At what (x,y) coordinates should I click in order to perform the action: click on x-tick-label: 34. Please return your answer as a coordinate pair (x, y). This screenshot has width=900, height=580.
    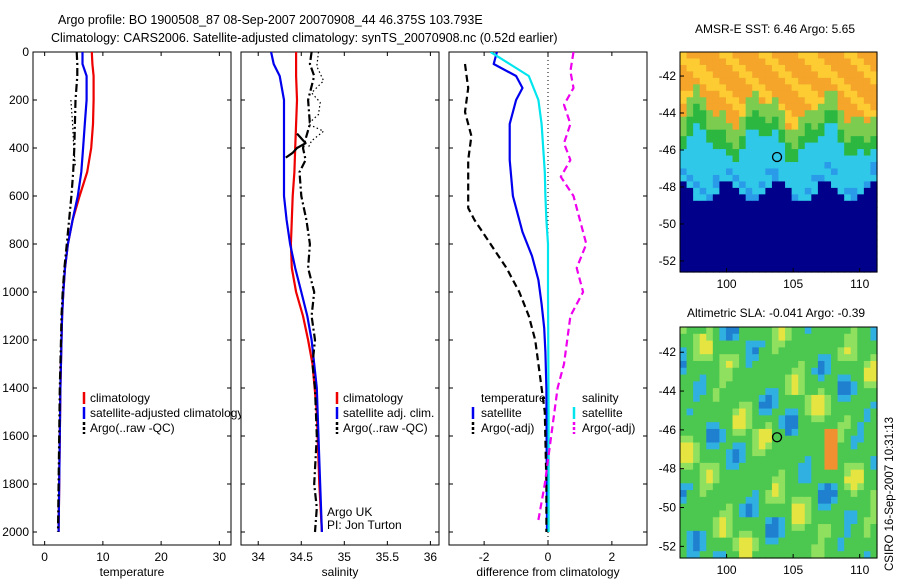
    Looking at the image, I should click on (259, 557).